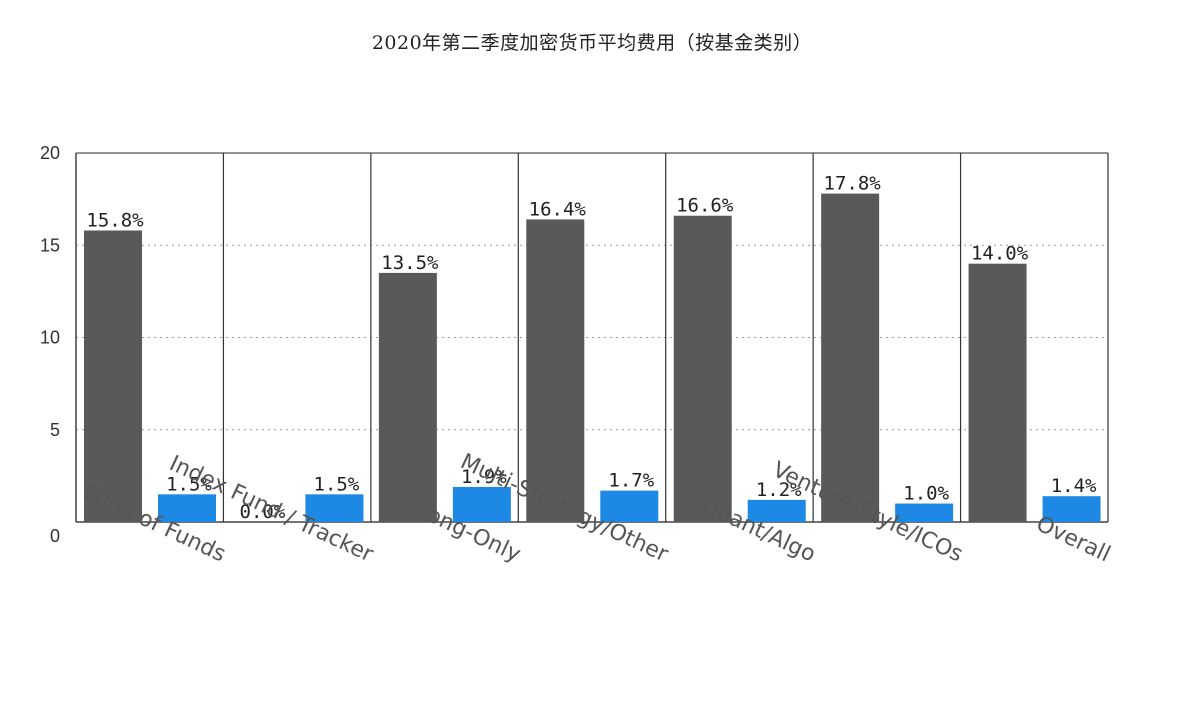  I want to click on y-tick-label-15: 15, so click(50, 245).